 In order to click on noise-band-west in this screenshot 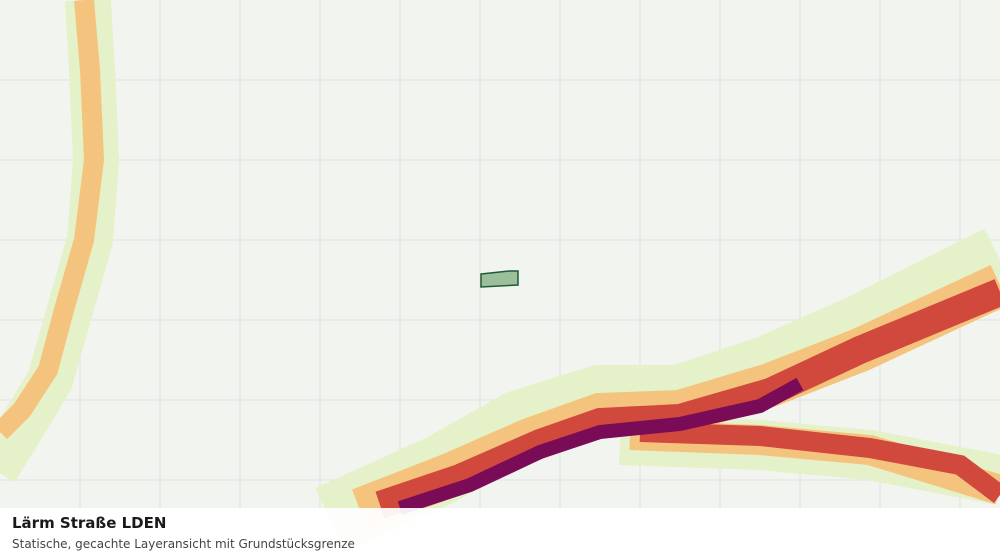, I will do `click(60, 241)`.